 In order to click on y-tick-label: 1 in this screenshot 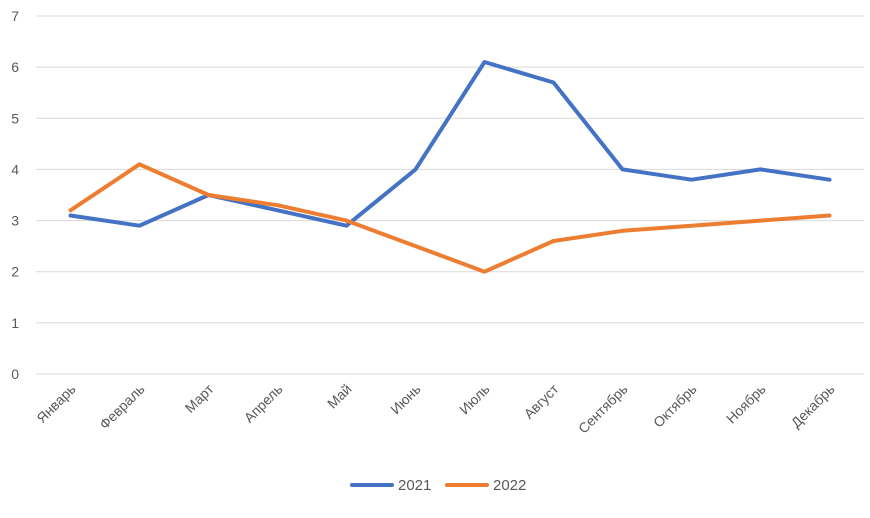, I will do `click(15, 323)`.